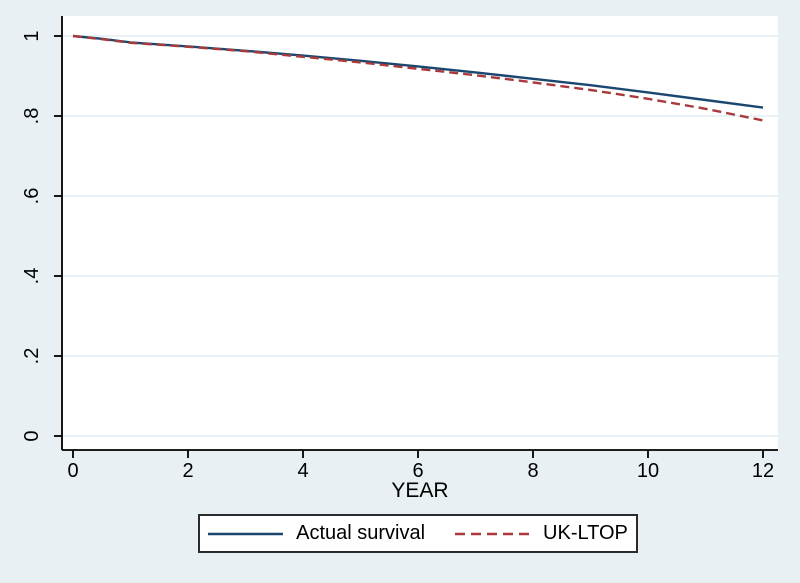  Describe the element at coordinates (302, 471) in the screenshot. I see `x-tick-label: 4` at that location.